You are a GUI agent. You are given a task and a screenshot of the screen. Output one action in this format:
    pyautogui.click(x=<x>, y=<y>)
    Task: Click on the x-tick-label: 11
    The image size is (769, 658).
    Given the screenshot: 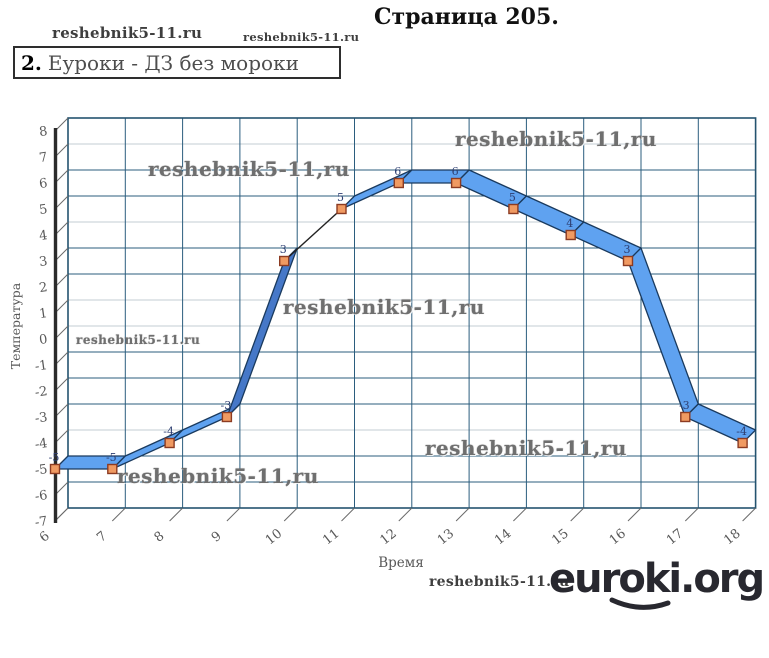 What is the action you would take?
    pyautogui.click(x=331, y=537)
    